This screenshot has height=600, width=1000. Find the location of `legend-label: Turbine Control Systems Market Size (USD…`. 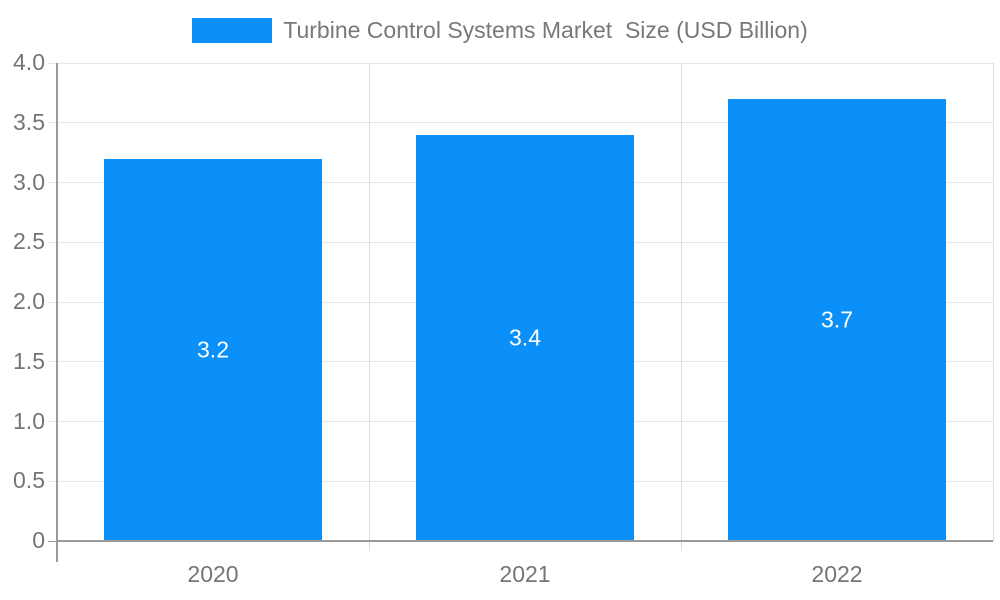

legend-label: Turbine Control Systems Market Size (USD… is located at coordinates (545, 29).